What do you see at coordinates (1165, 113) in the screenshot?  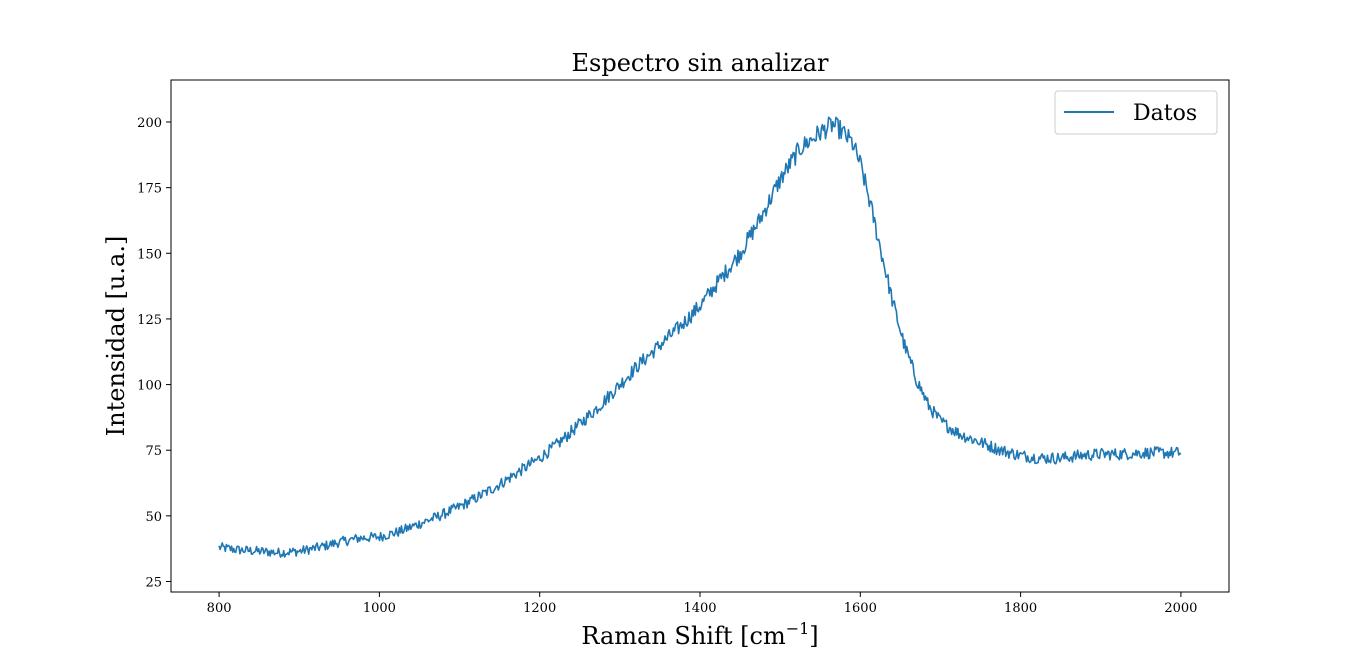 I see `legend-label-datos: Datos` at bounding box center [1165, 113].